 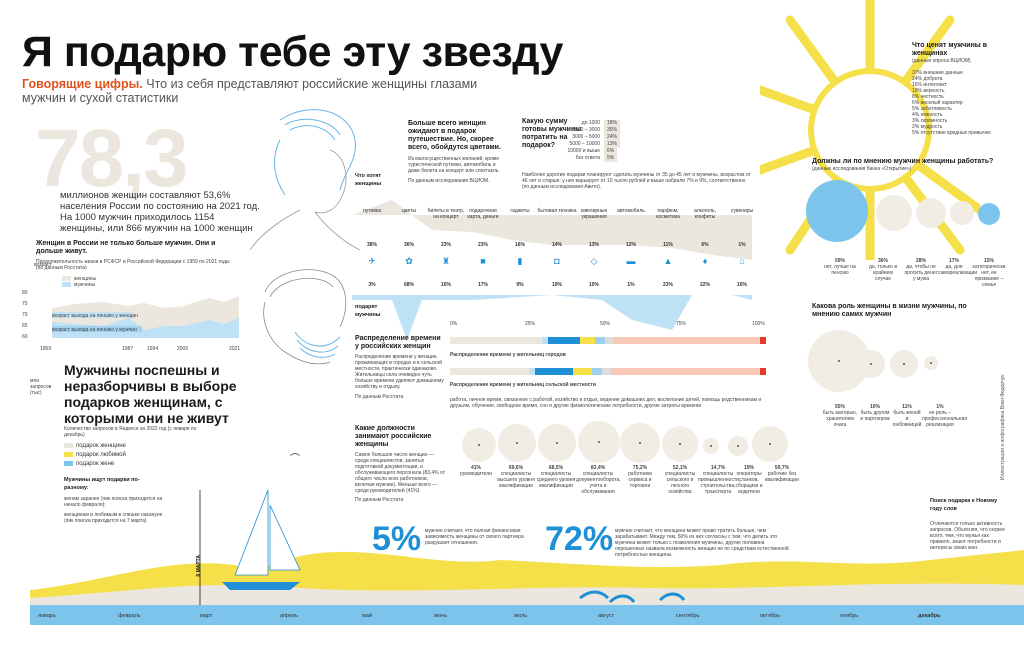 I want to click on want-pct: 14%, so click(x=556, y=245).